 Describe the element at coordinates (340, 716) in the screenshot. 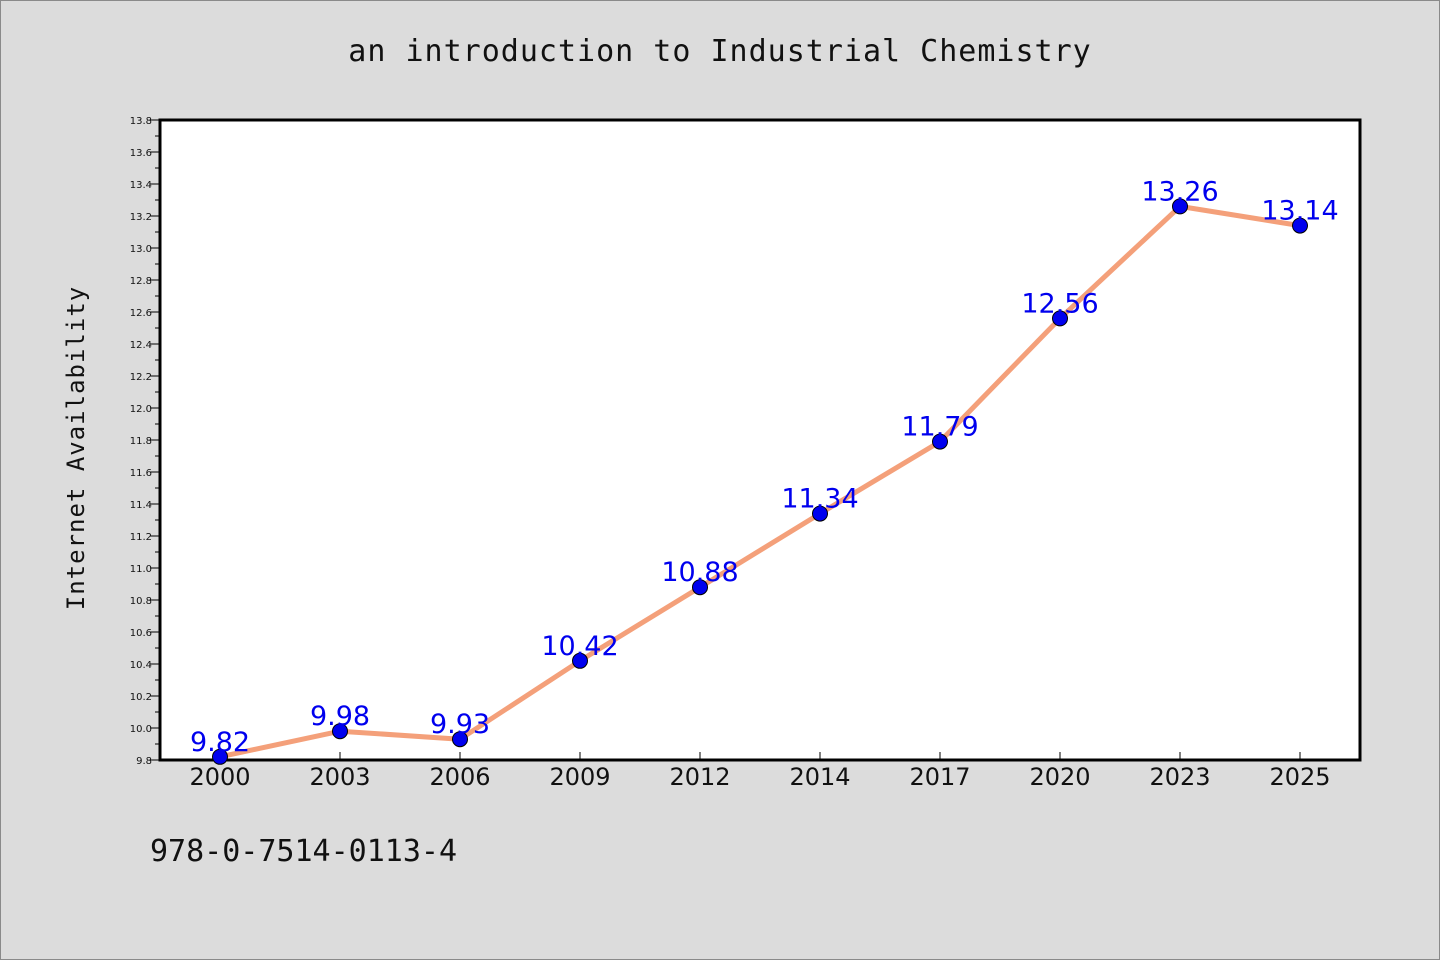

I see `data-label: 9.98` at that location.